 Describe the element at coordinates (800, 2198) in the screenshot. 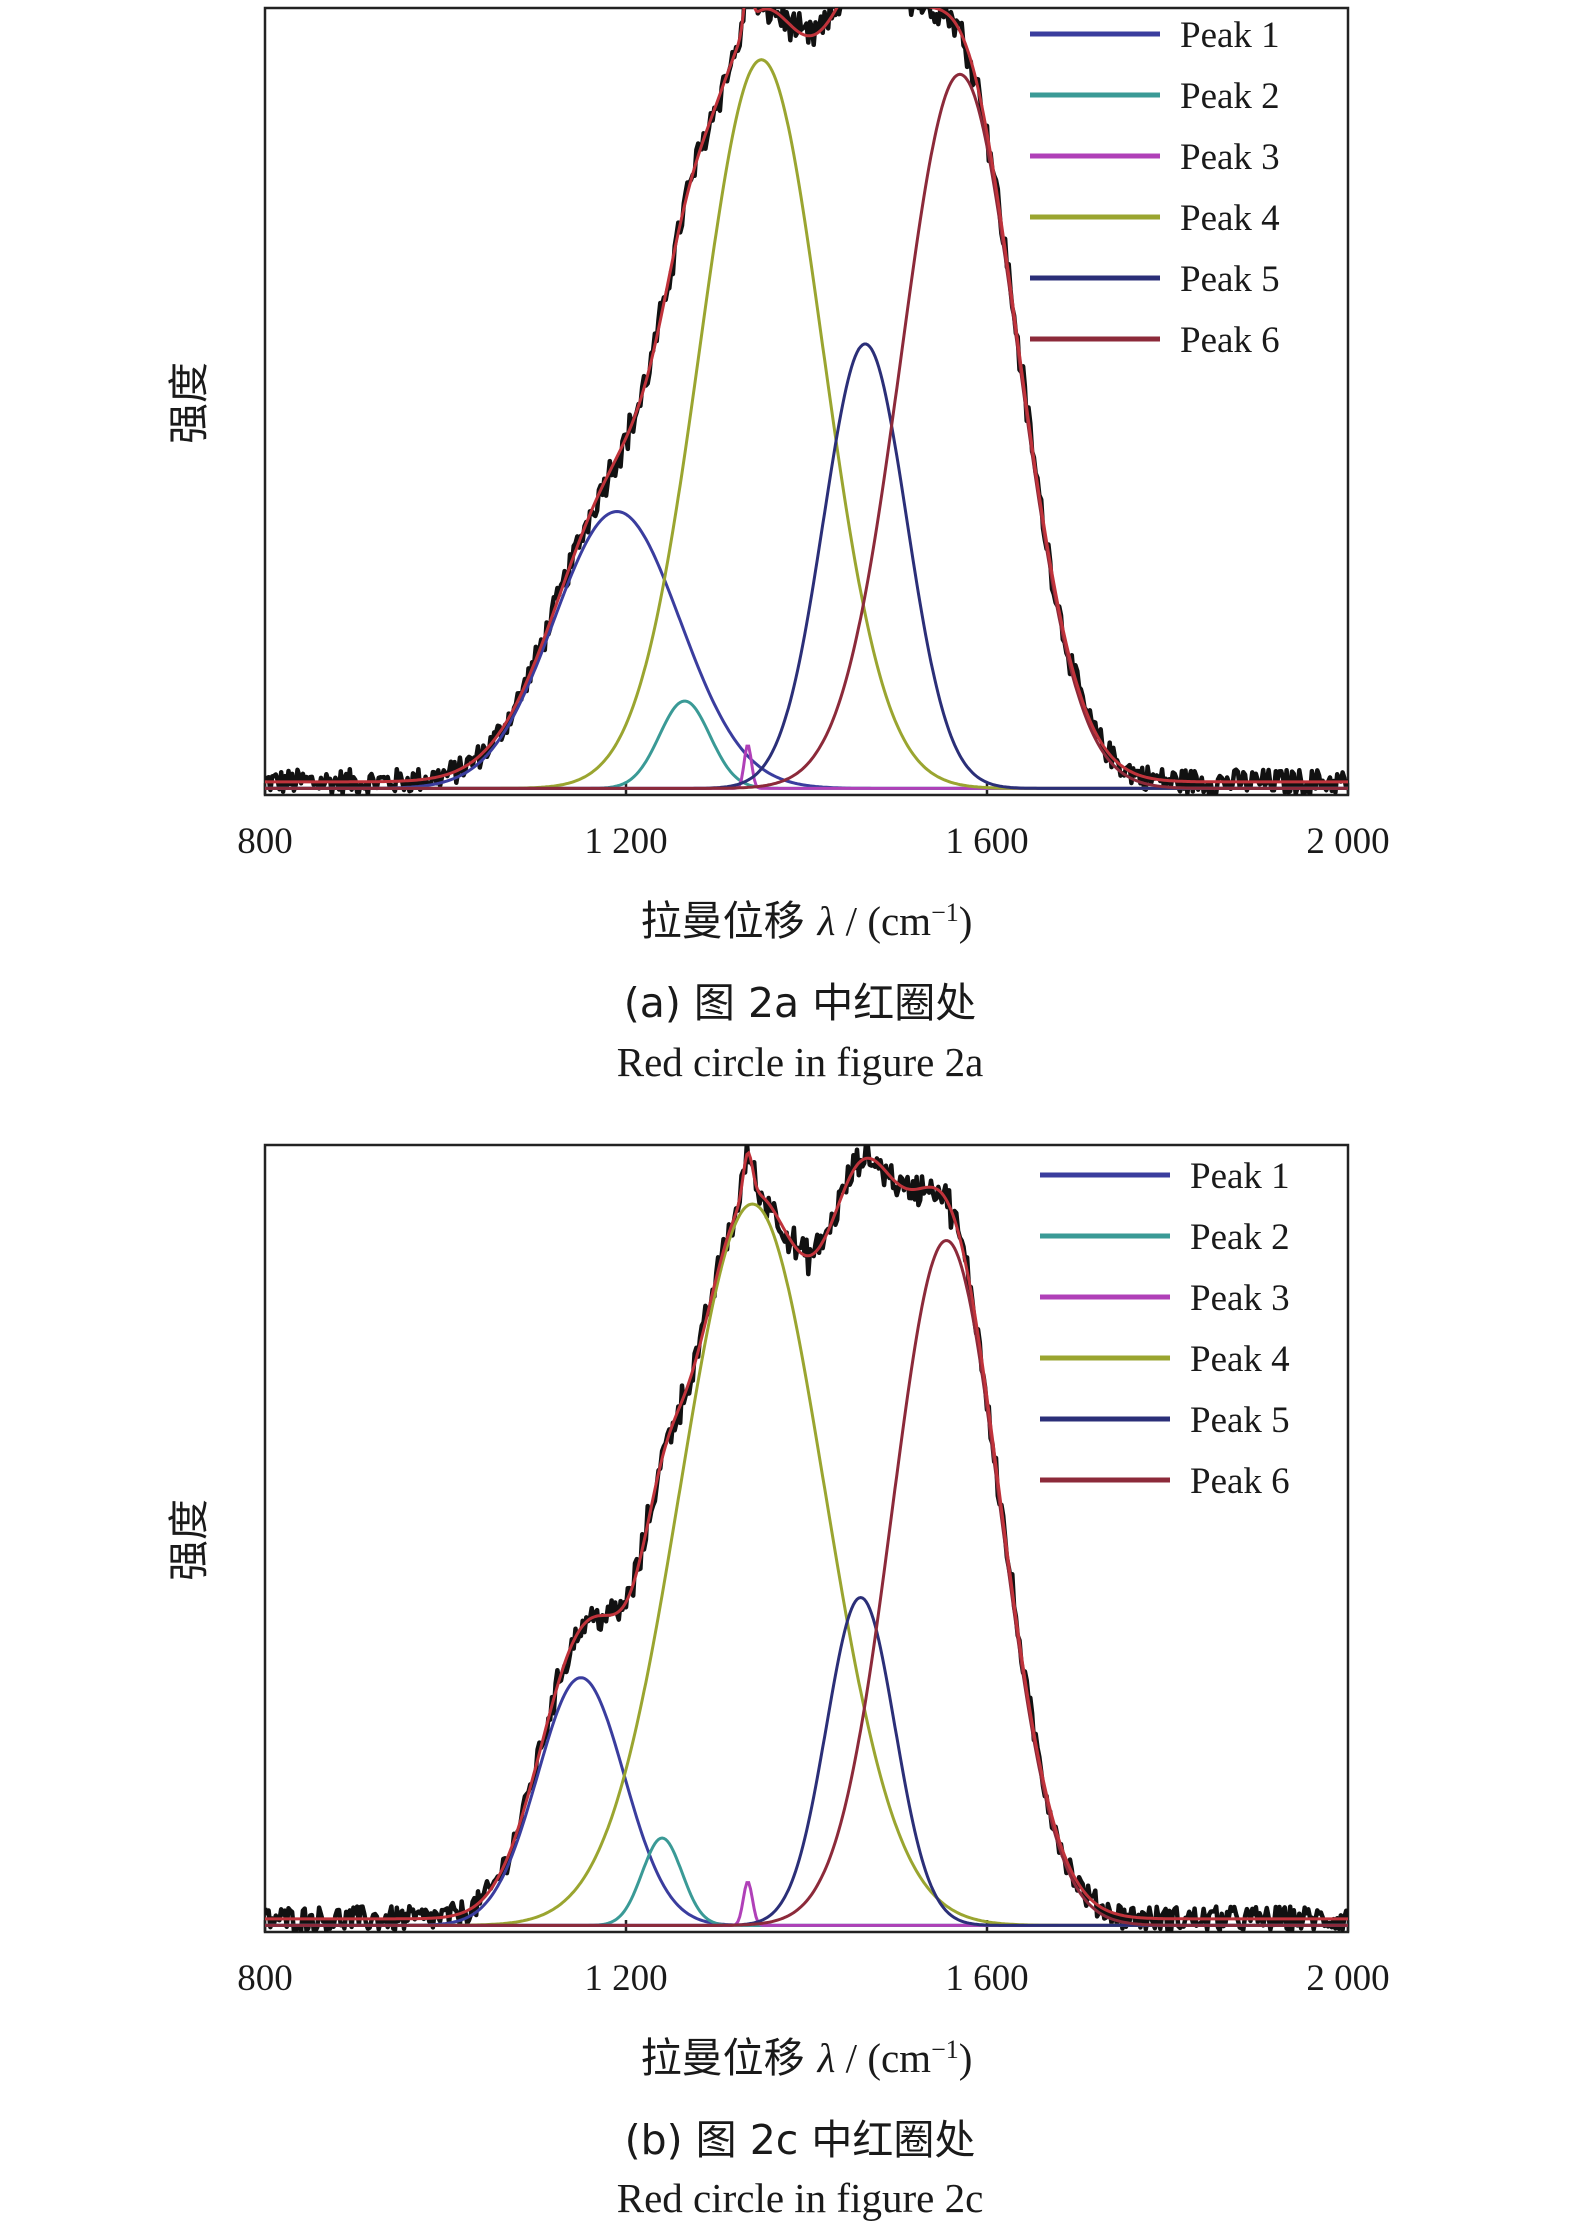

I see `caption-en: Red circle in figure 2c` at that location.